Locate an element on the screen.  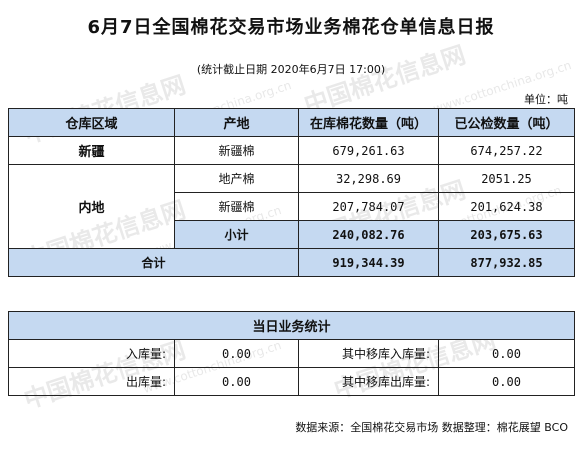
daily-stats-title: 当日业务统计 is located at coordinates (291, 325).